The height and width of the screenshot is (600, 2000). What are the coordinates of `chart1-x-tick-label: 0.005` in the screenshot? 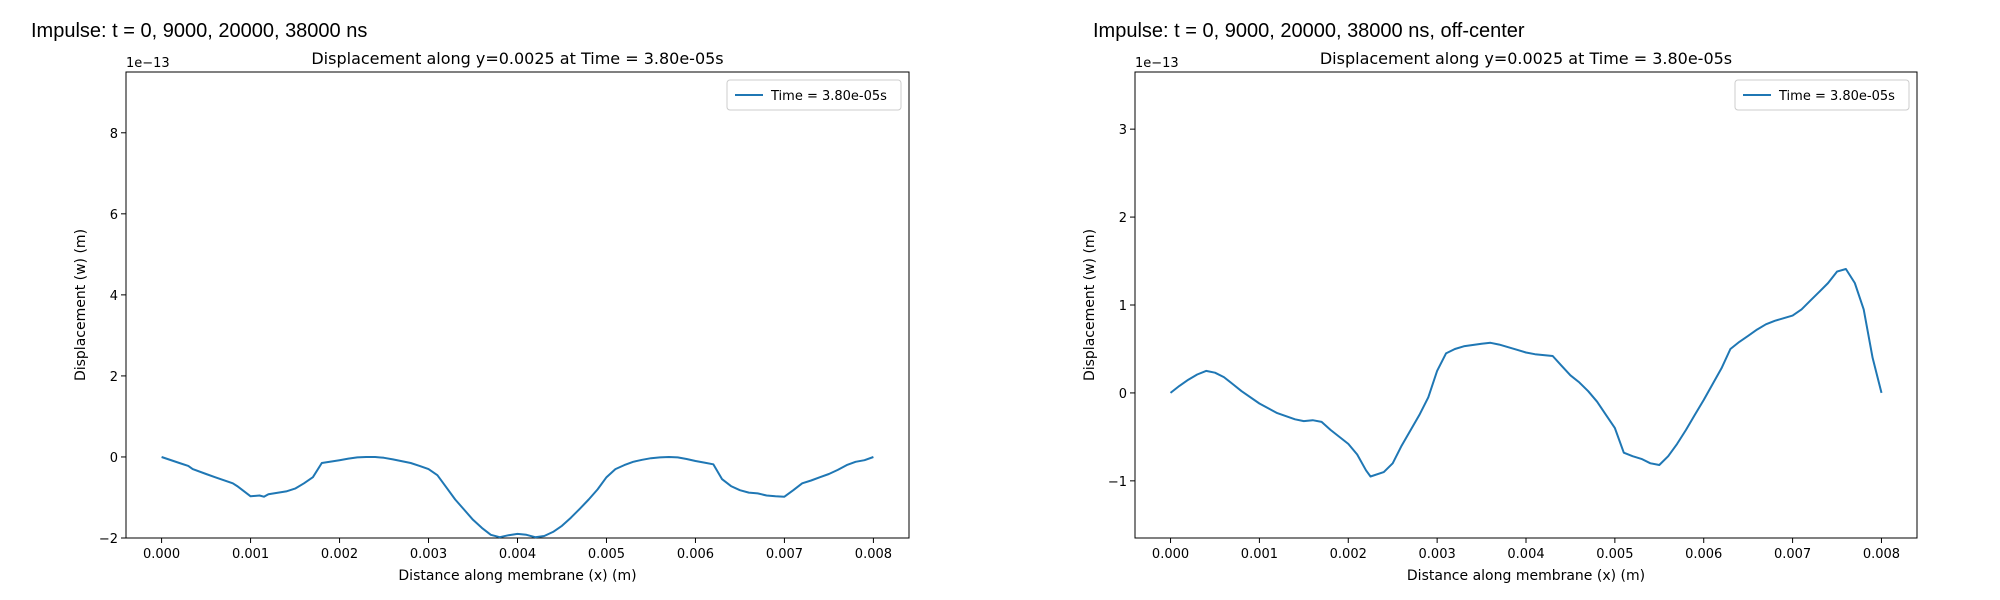 It's located at (606, 554).